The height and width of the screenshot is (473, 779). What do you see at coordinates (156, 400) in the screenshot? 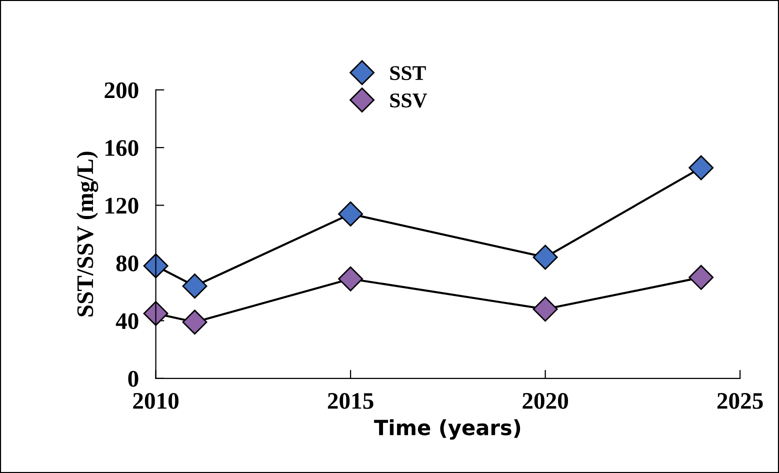
I see `x-tick-label: 2010` at bounding box center [156, 400].